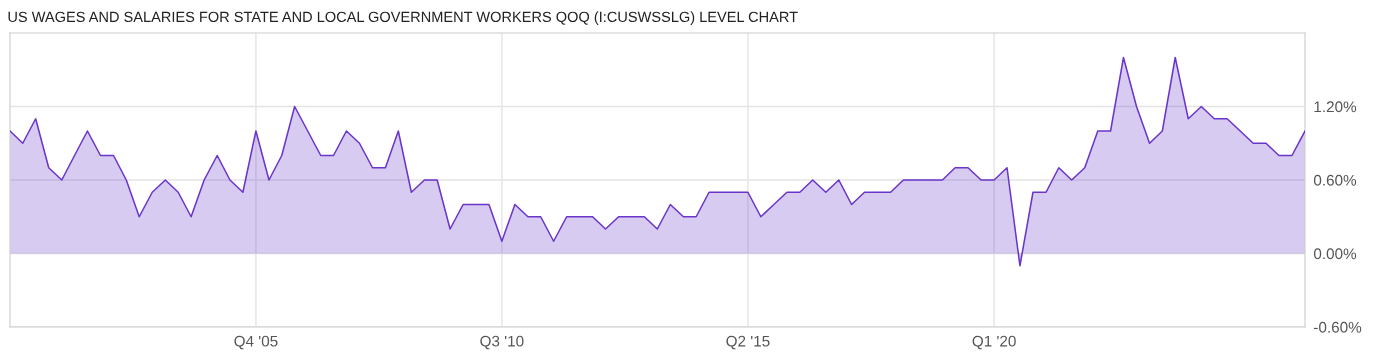 The width and height of the screenshot is (1400, 357). I want to click on x-tick-label: Q2 '15, so click(748, 342).